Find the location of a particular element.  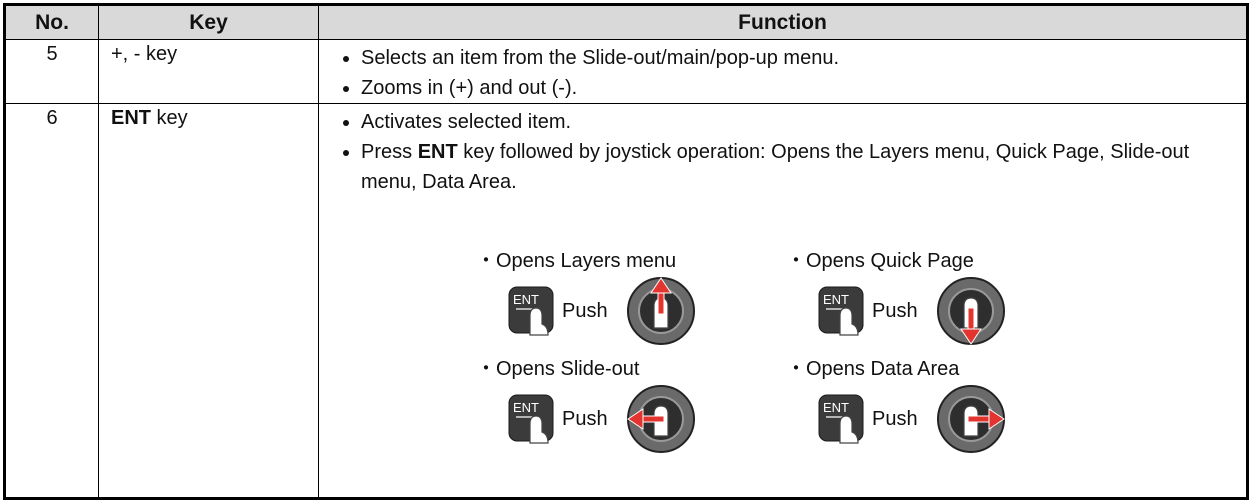

caption: ・Opens Slide-out is located at coordinates (558, 369).